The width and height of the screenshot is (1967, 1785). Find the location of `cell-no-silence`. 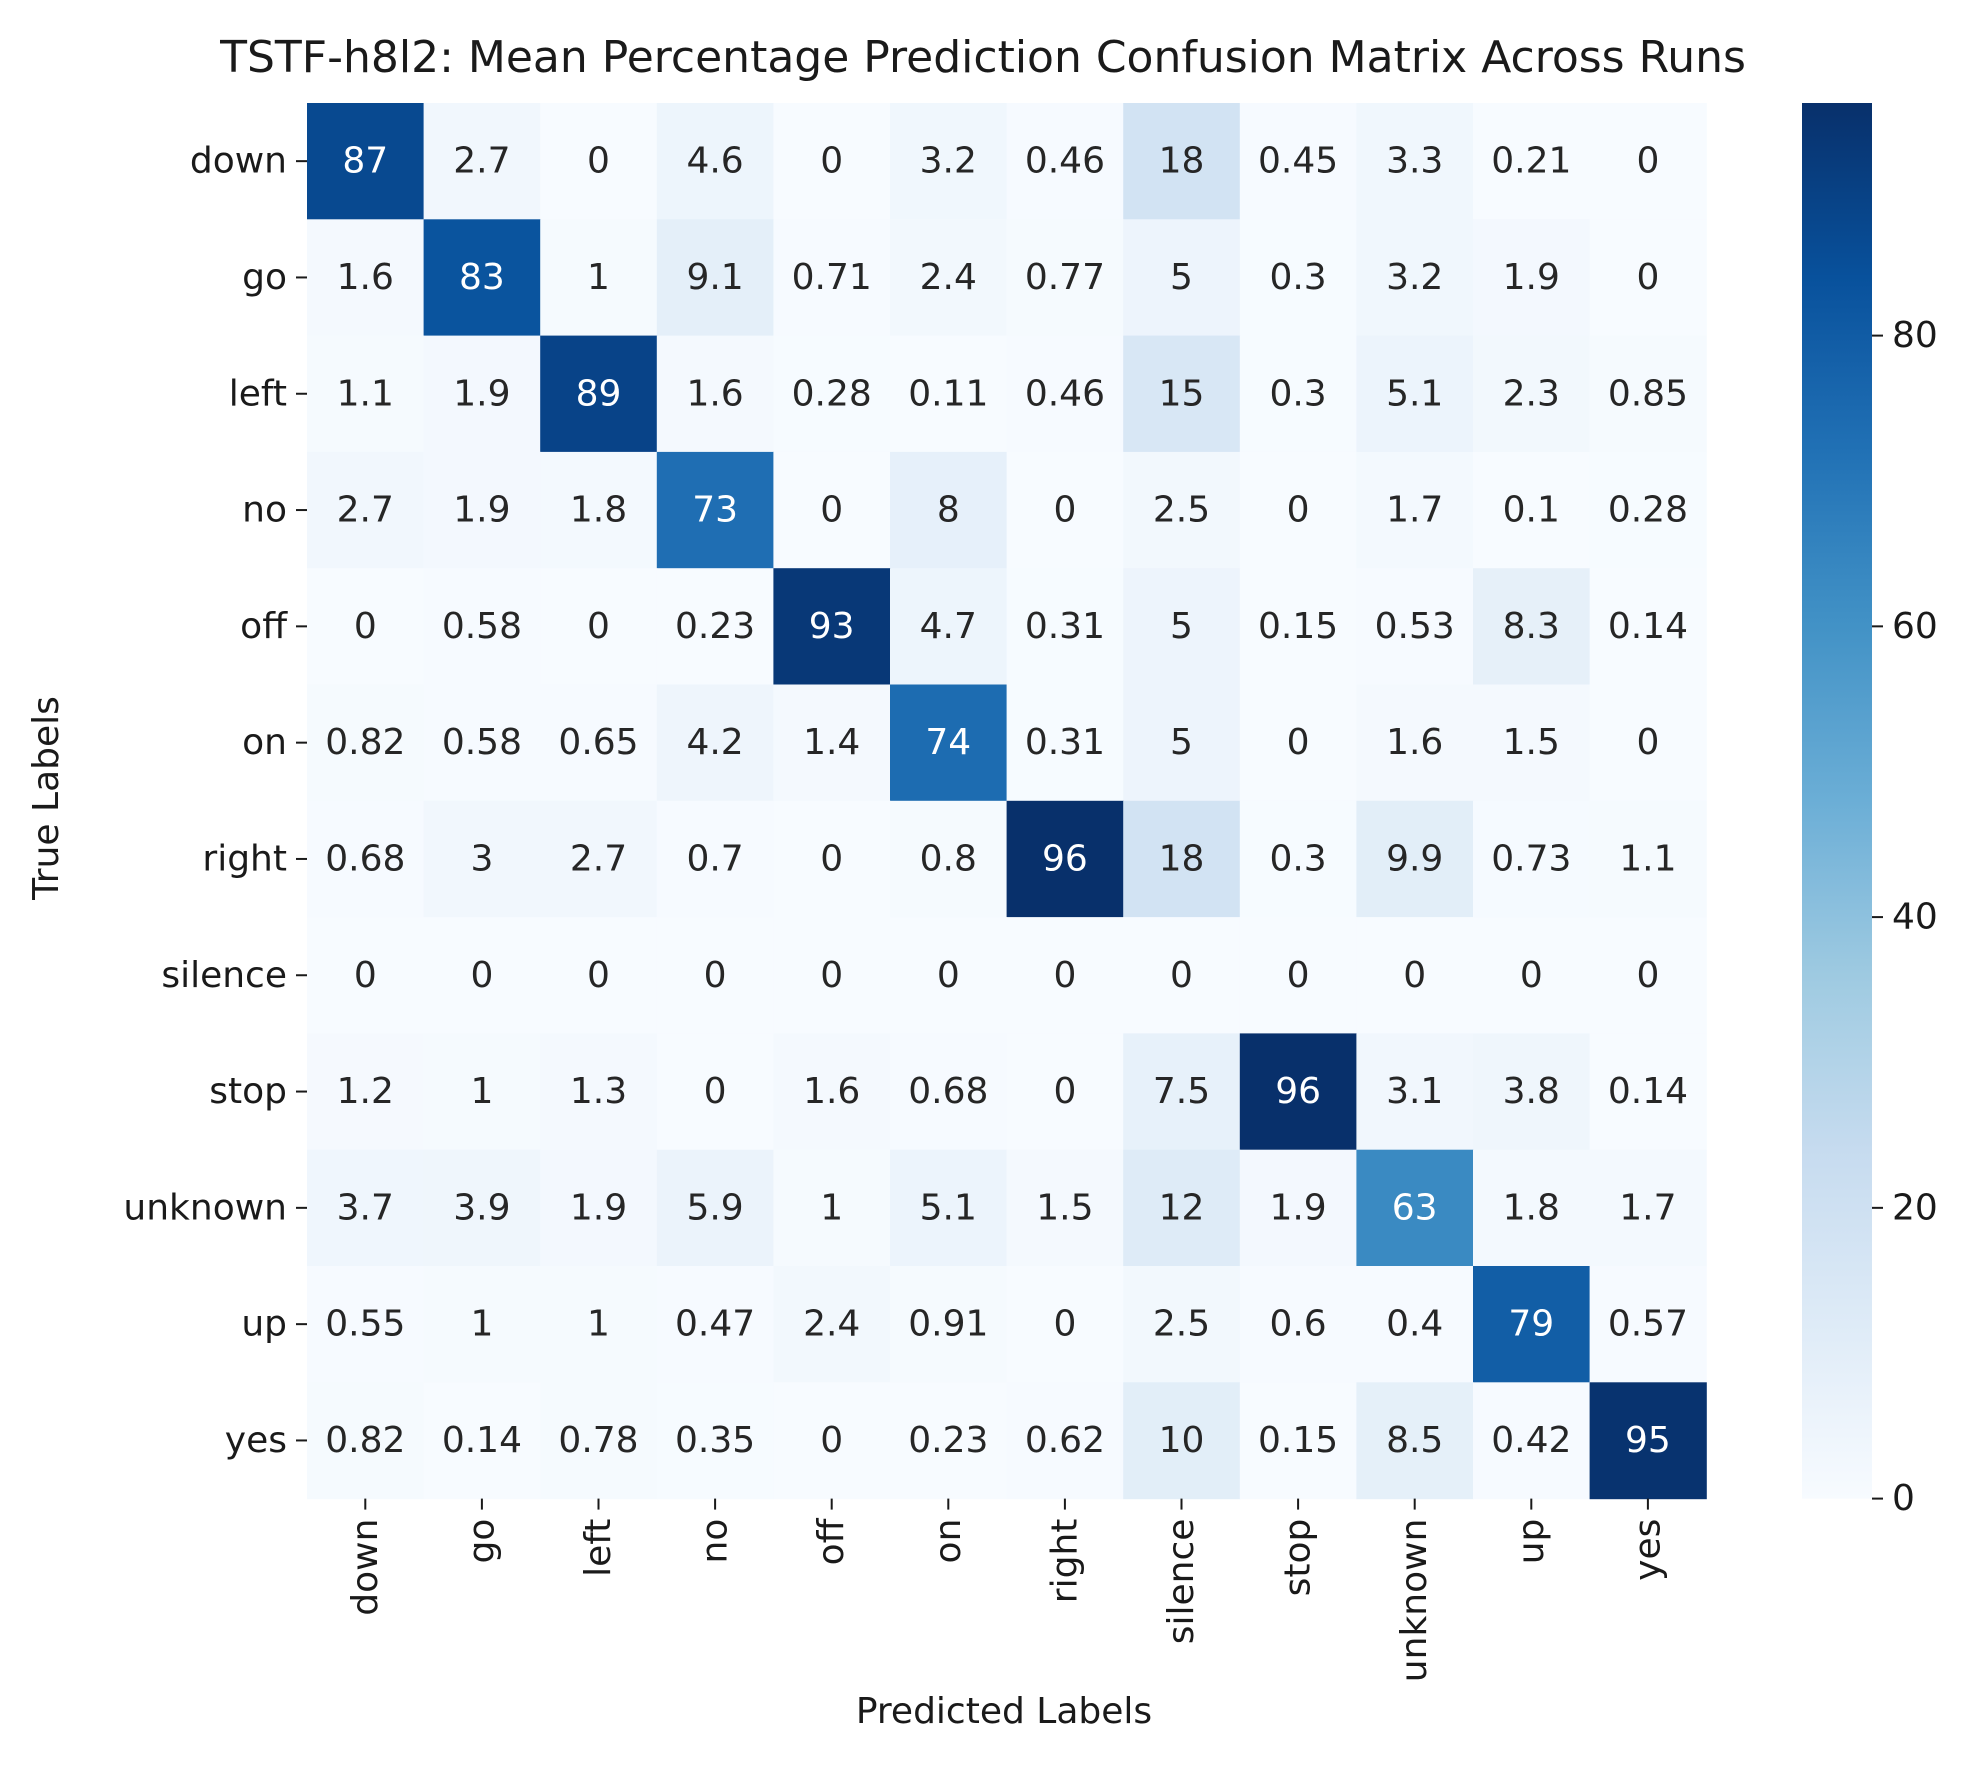

cell-no-silence is located at coordinates (1182, 510).